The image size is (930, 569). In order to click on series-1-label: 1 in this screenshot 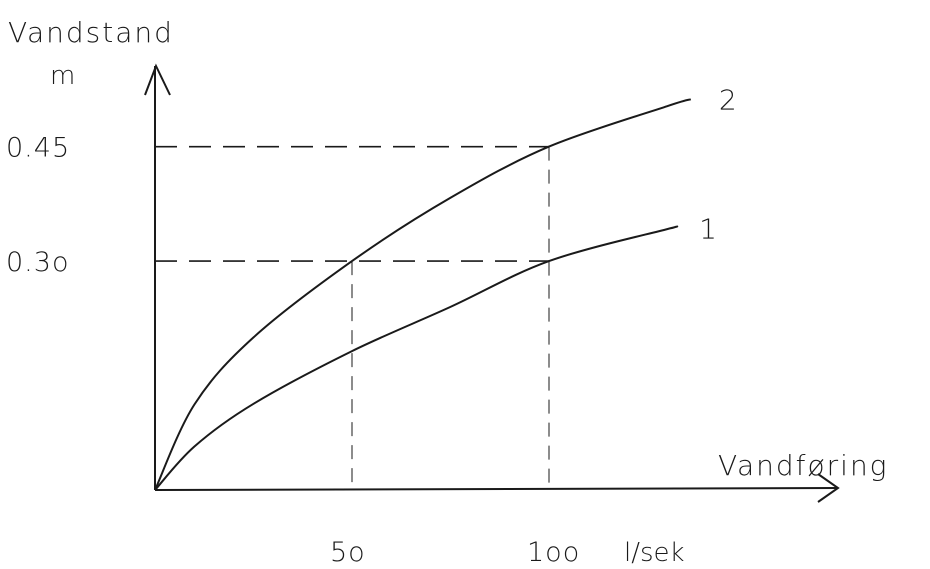, I will do `click(708, 228)`.